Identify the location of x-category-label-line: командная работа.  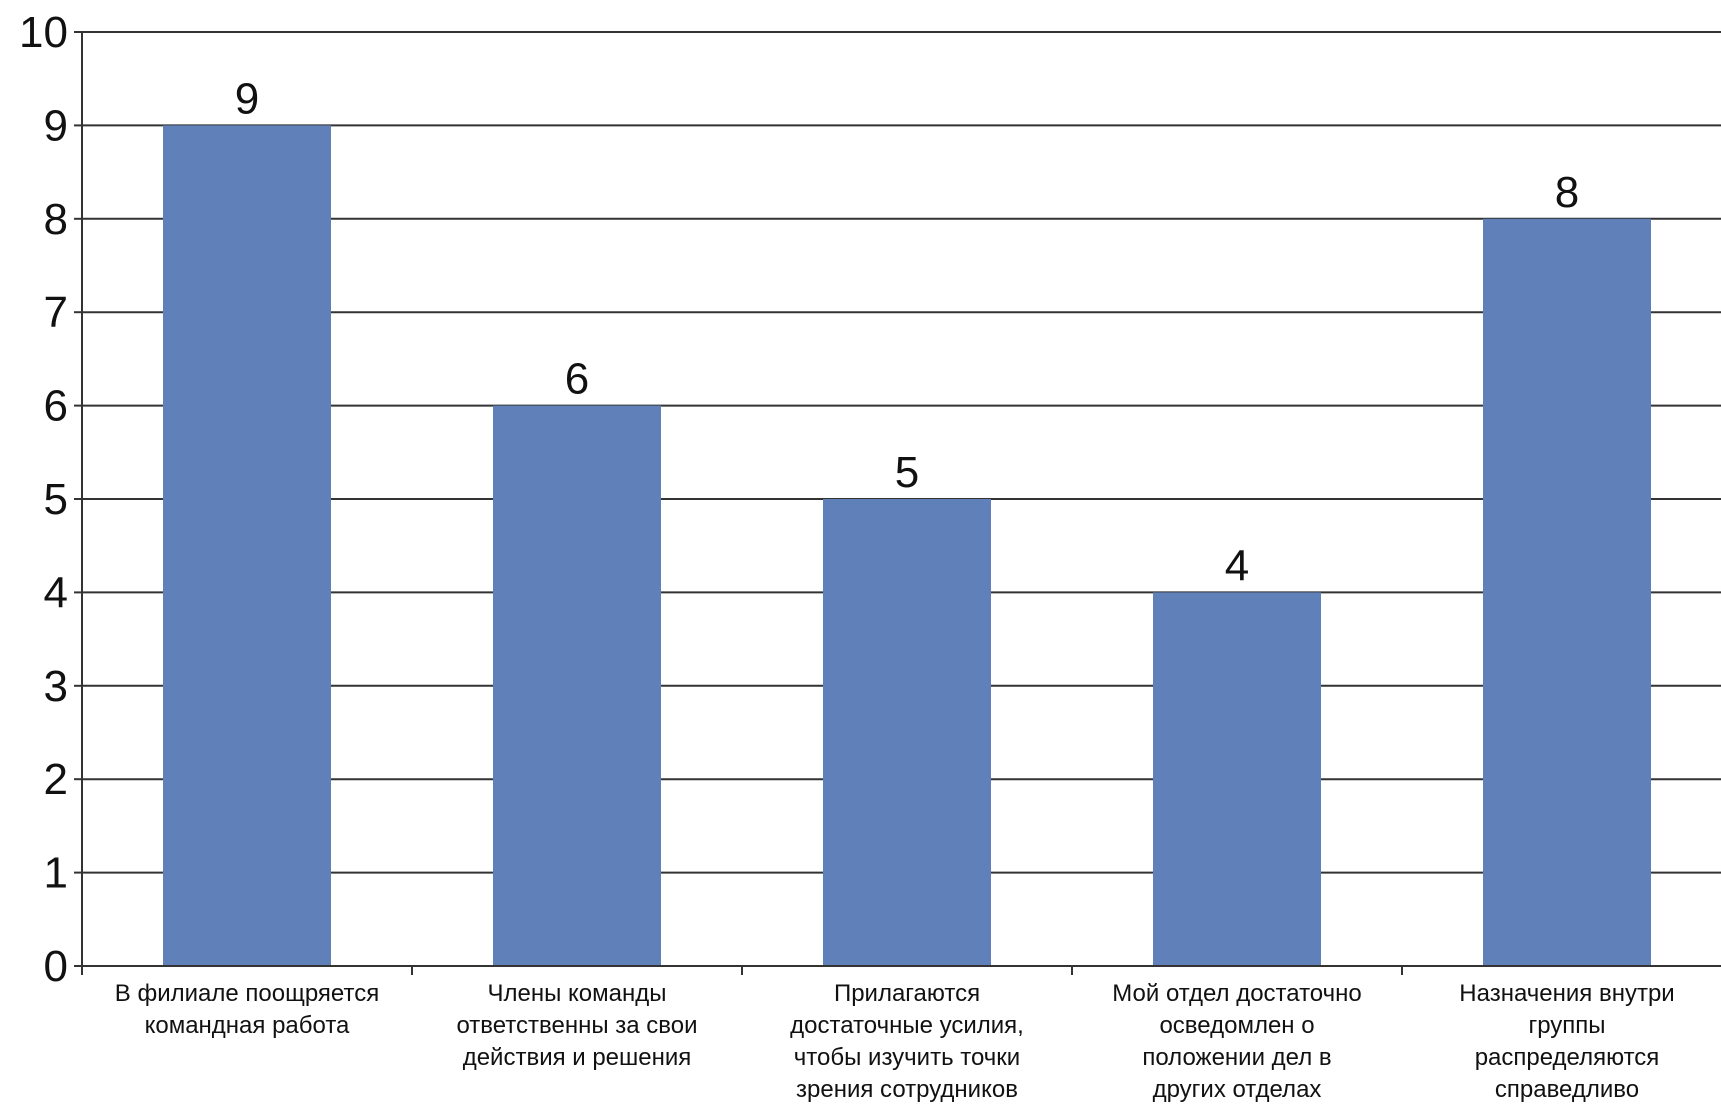
(247, 1025).